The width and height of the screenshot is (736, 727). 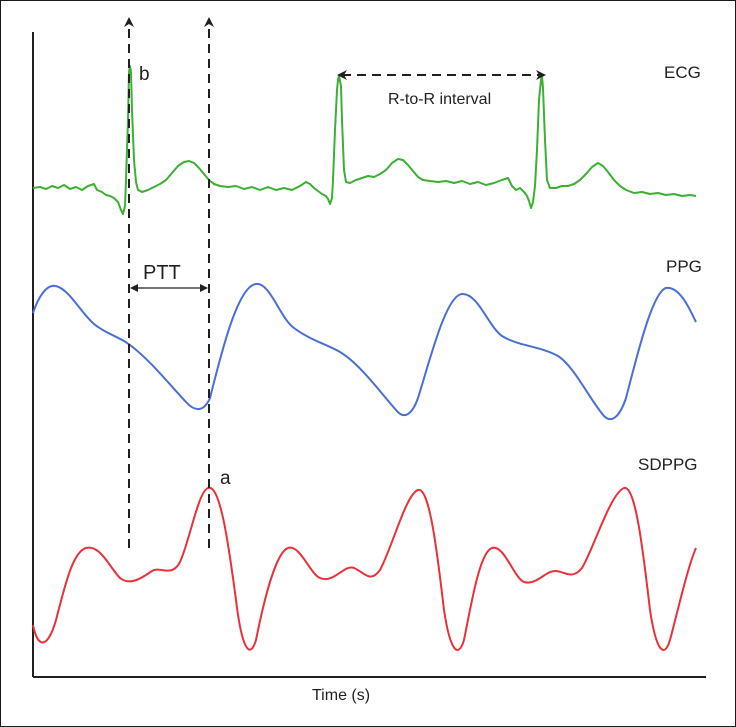 I want to click on rr-interval-label: R-to-R interval, so click(x=439, y=99).